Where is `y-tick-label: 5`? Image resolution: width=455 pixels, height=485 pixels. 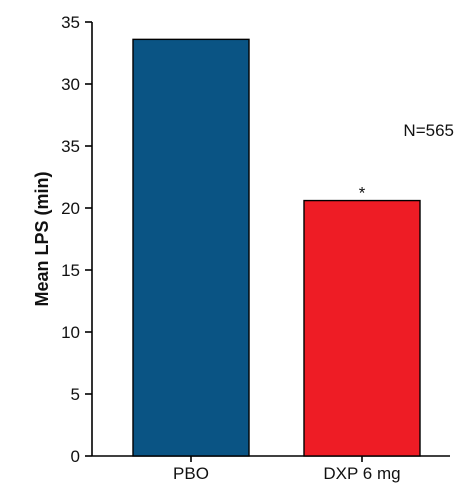 y-tick-label: 5 is located at coordinates (75, 394).